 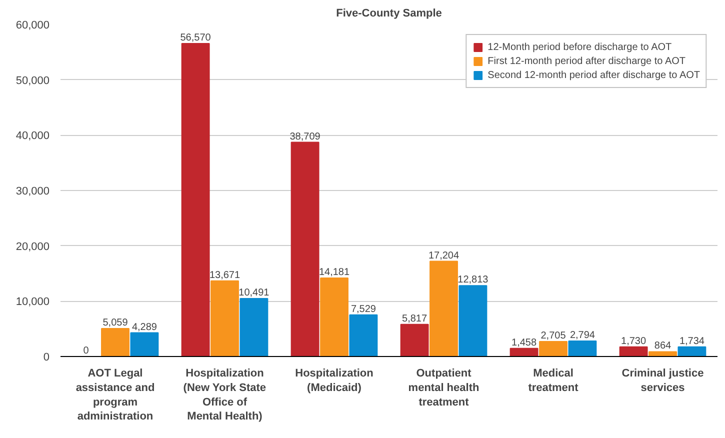 What do you see at coordinates (305, 136) in the screenshot?
I see `data-label: 38,709` at bounding box center [305, 136].